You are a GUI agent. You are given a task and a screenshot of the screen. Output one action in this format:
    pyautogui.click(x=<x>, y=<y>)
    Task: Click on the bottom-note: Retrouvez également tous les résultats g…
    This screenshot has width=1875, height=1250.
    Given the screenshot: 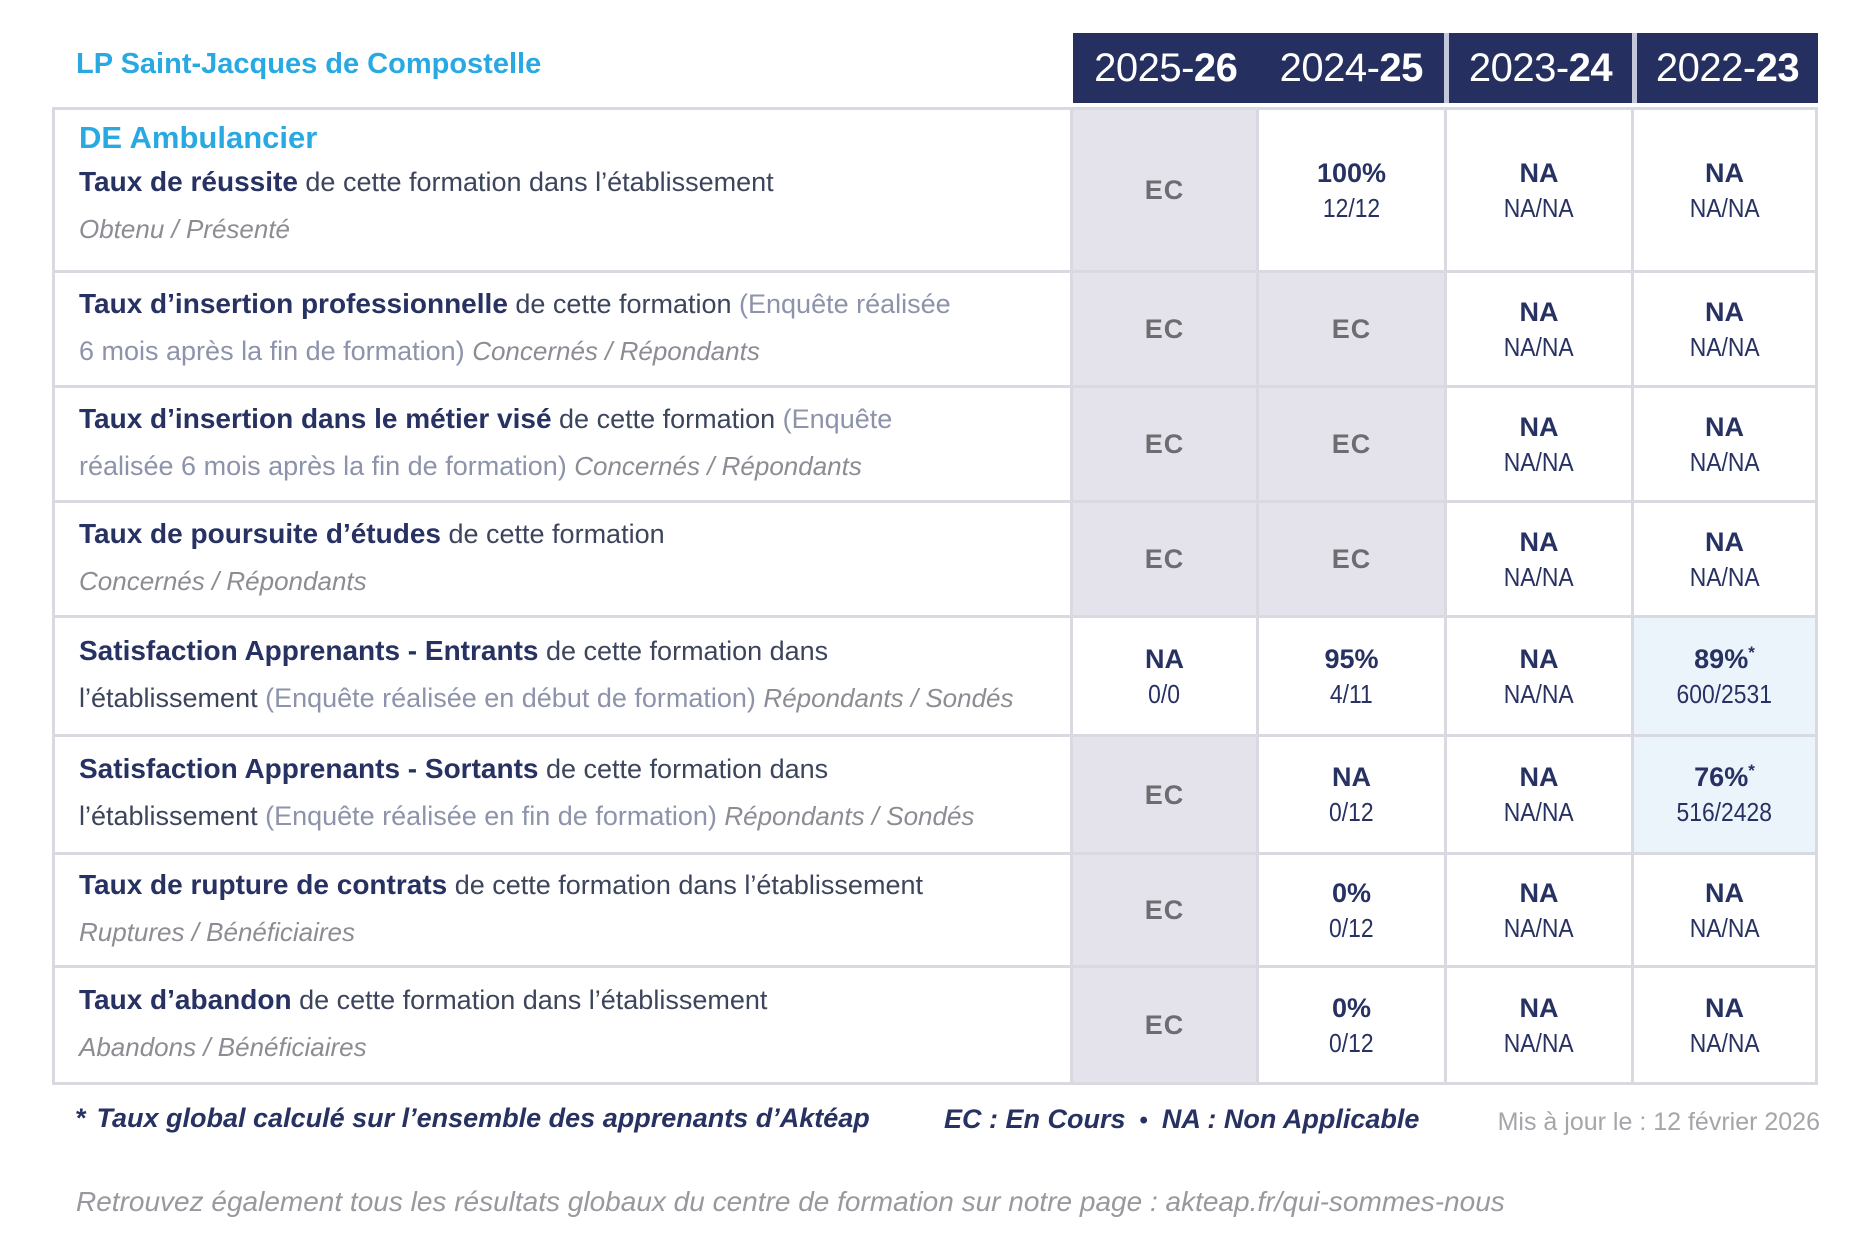 What is the action you would take?
    pyautogui.click(x=790, y=1201)
    